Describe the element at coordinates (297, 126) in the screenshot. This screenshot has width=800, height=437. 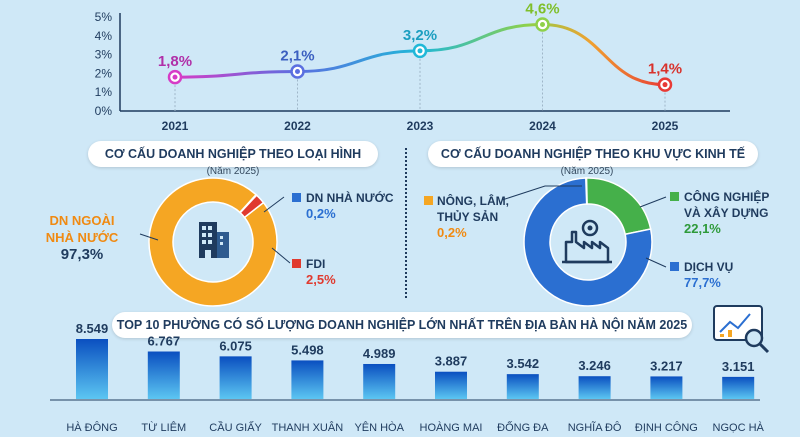
I see `x-tick-label: 2022` at that location.